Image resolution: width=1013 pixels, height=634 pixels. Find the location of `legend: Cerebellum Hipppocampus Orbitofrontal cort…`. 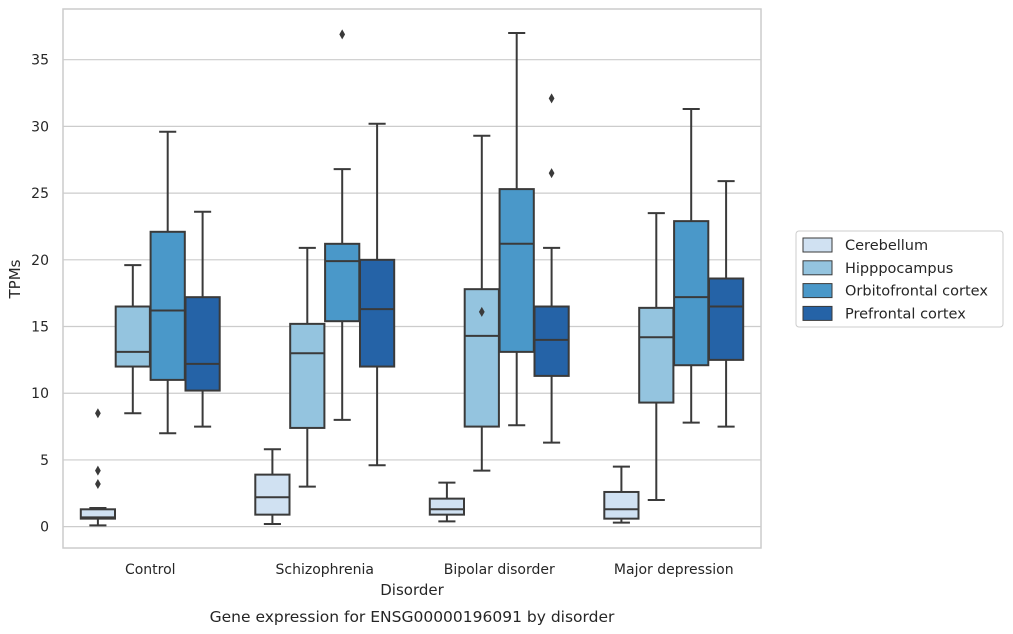

legend: Cerebellum Hipppocampus Orbitofrontal cort… is located at coordinates (899, 279).